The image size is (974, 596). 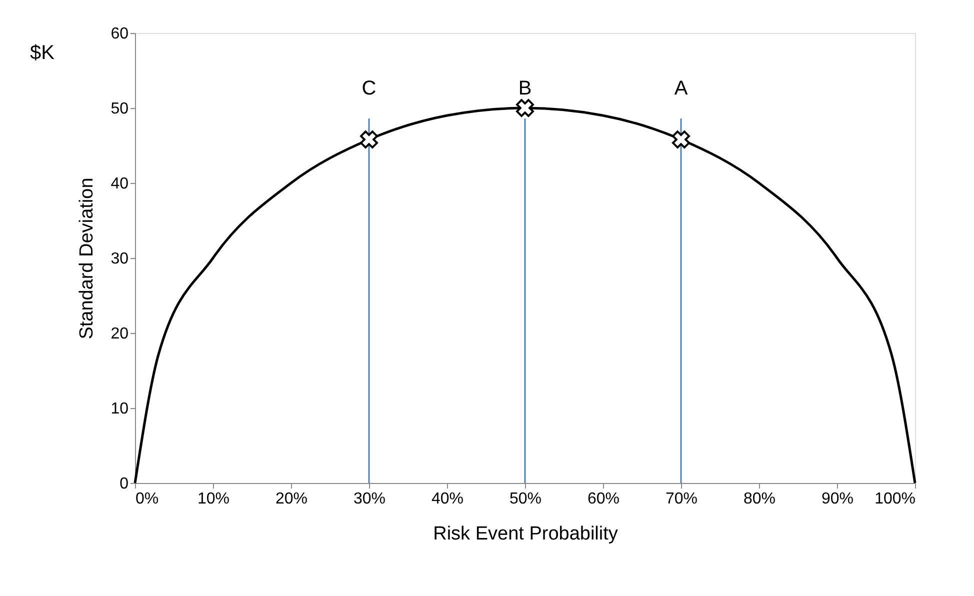 I want to click on y-tick-label: 20, so click(x=119, y=334).